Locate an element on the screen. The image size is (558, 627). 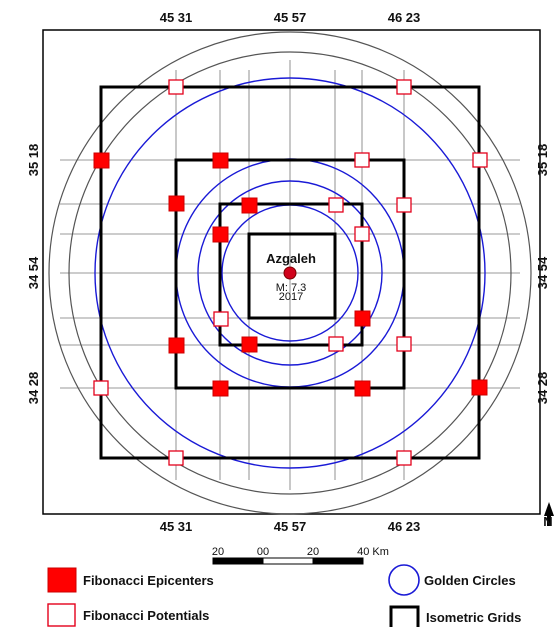
coord-top-3: 46 23 is located at coordinates (404, 17).